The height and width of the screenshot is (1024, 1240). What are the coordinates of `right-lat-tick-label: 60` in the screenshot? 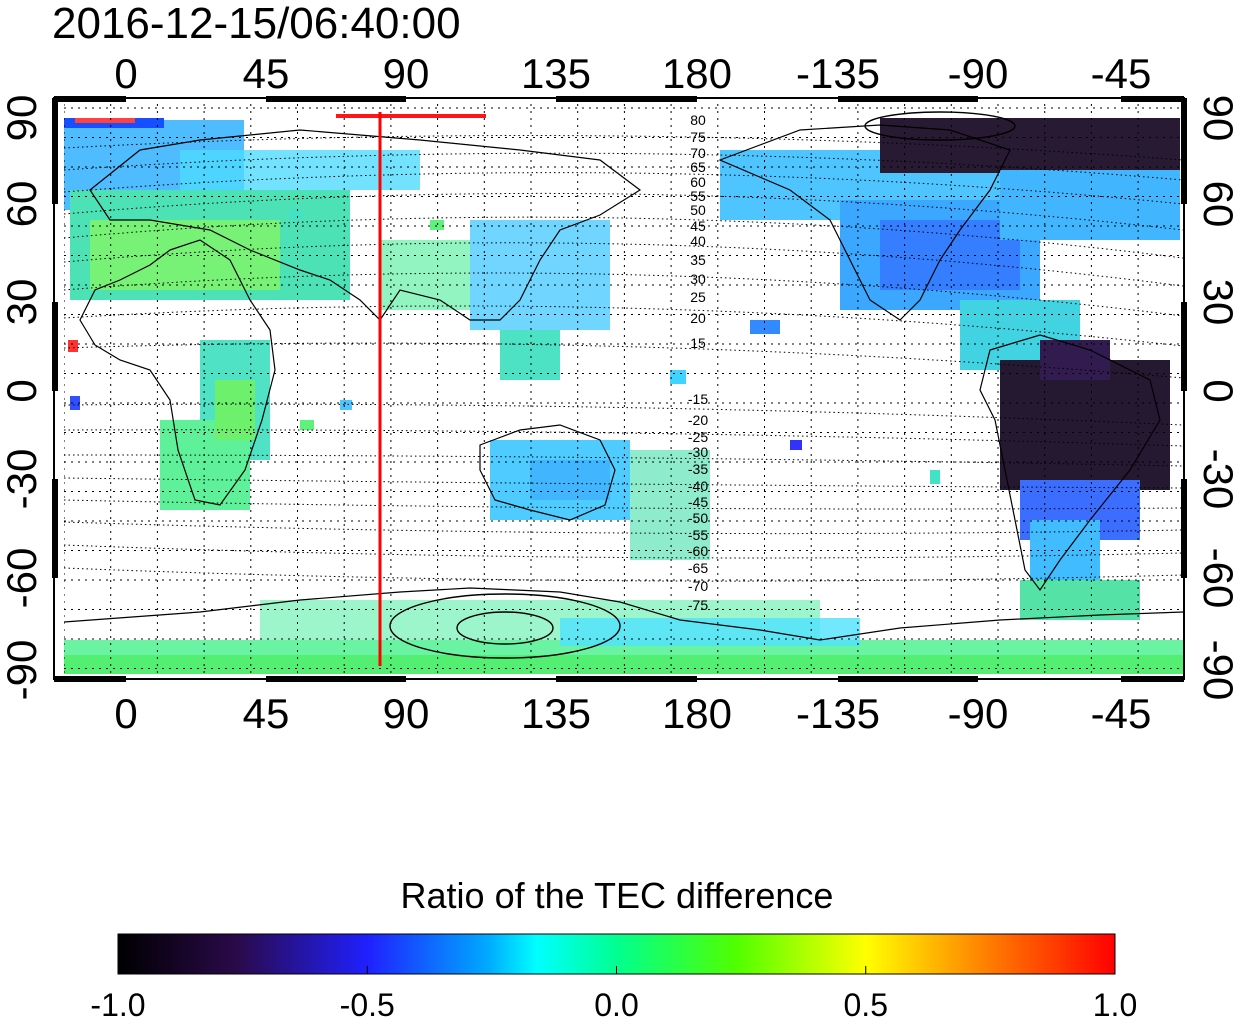 It's located at (1217, 204).